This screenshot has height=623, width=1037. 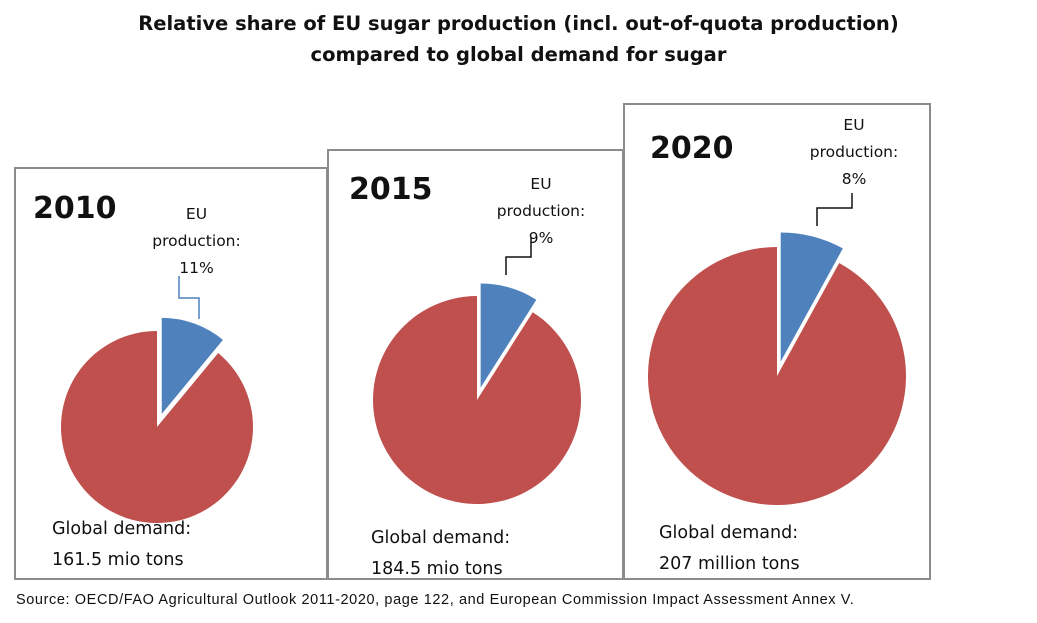 What do you see at coordinates (440, 554) in the screenshot?
I see `global-demand-label: Global demand: 184.5 mio tons` at bounding box center [440, 554].